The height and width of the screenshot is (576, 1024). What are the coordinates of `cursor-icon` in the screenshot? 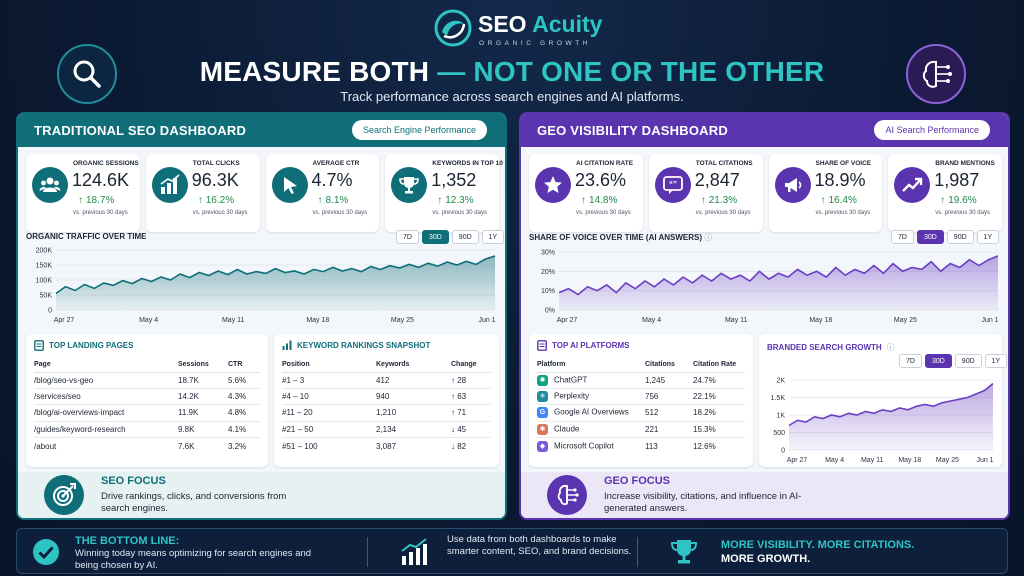 It's located at (289, 185).